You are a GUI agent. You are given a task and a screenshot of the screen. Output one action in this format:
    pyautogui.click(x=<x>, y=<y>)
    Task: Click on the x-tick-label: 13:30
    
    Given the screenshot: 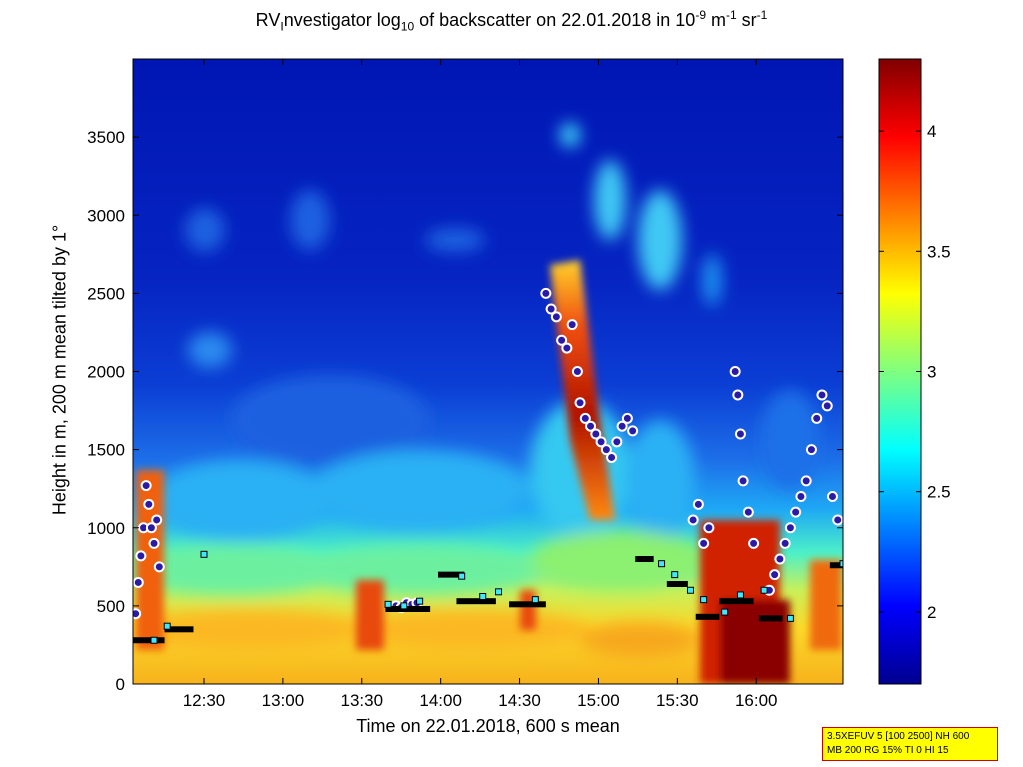 What is the action you would take?
    pyautogui.click(x=362, y=700)
    